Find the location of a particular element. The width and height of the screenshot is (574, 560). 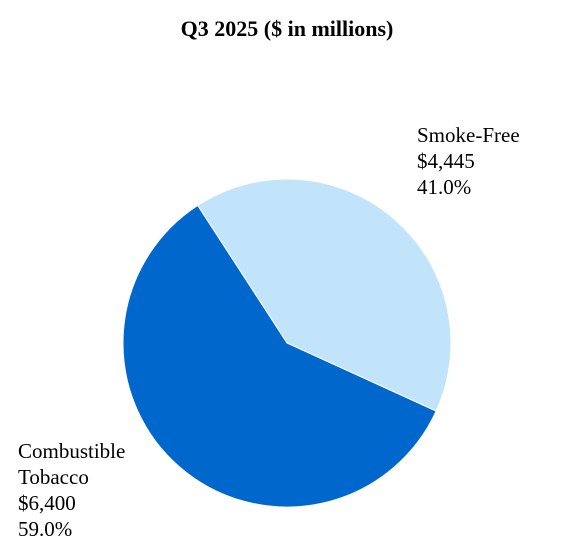

slice-label-smoke-free: Smoke-Free $4,445 41.0% is located at coordinates (468, 161).